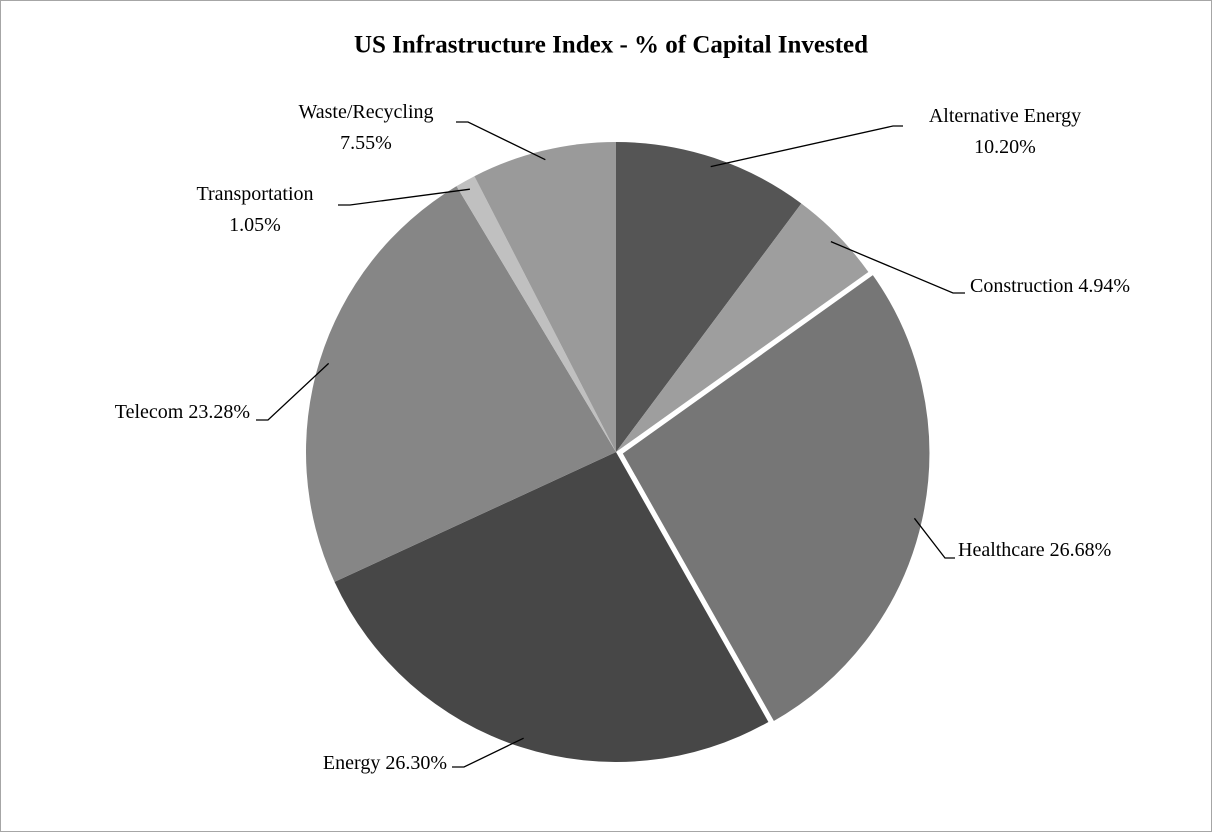 This screenshot has height=832, width=1213. What do you see at coordinates (255, 225) in the screenshot?
I see `value-label: 1.05%` at bounding box center [255, 225].